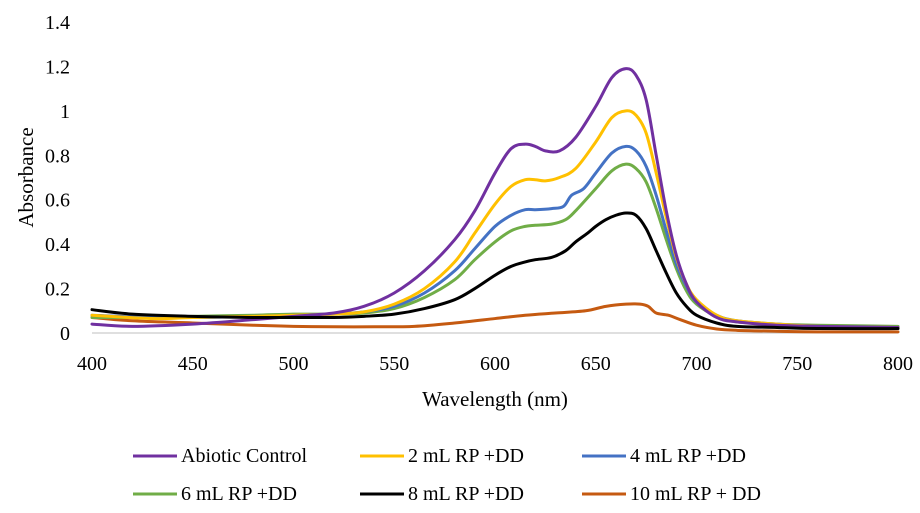  I want to click on legend-label: 6 mL RP +DD, so click(239, 494).